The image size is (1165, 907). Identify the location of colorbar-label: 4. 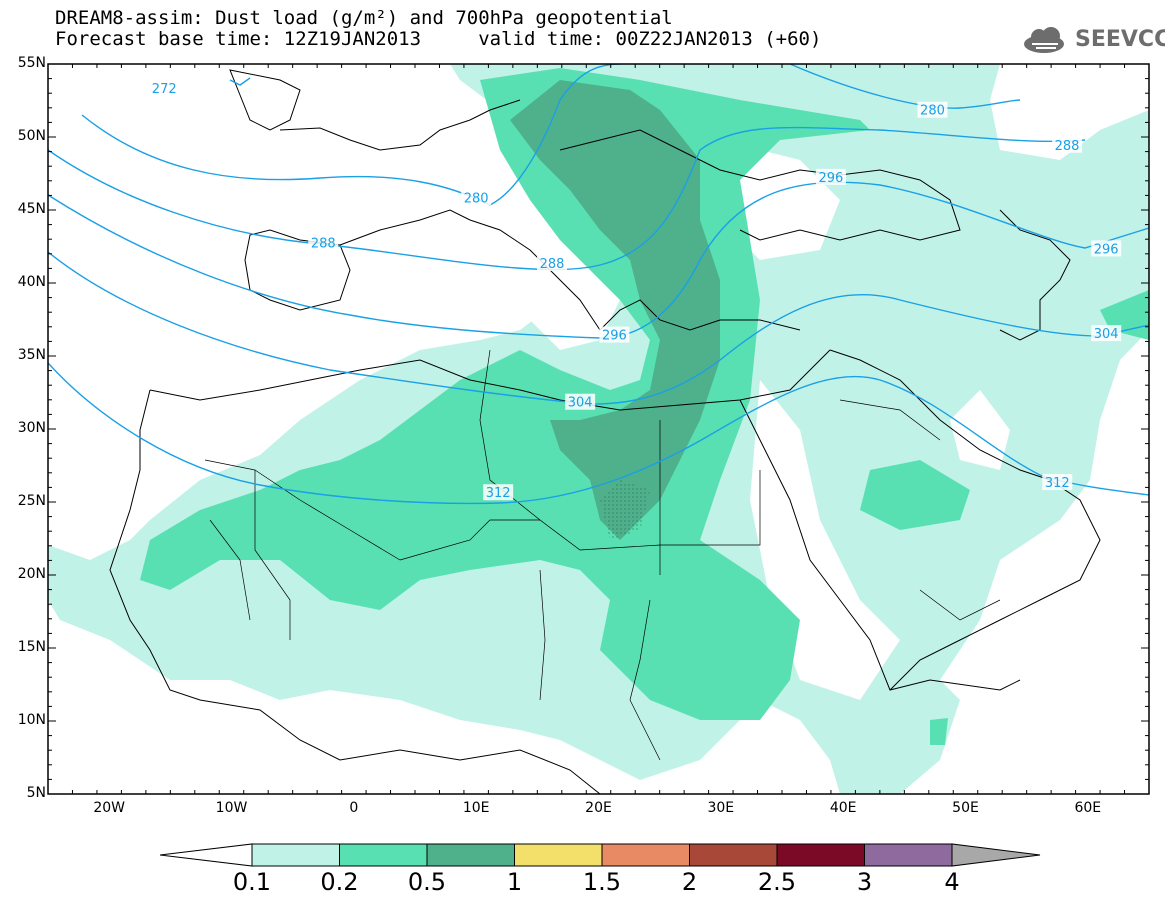
(952, 882).